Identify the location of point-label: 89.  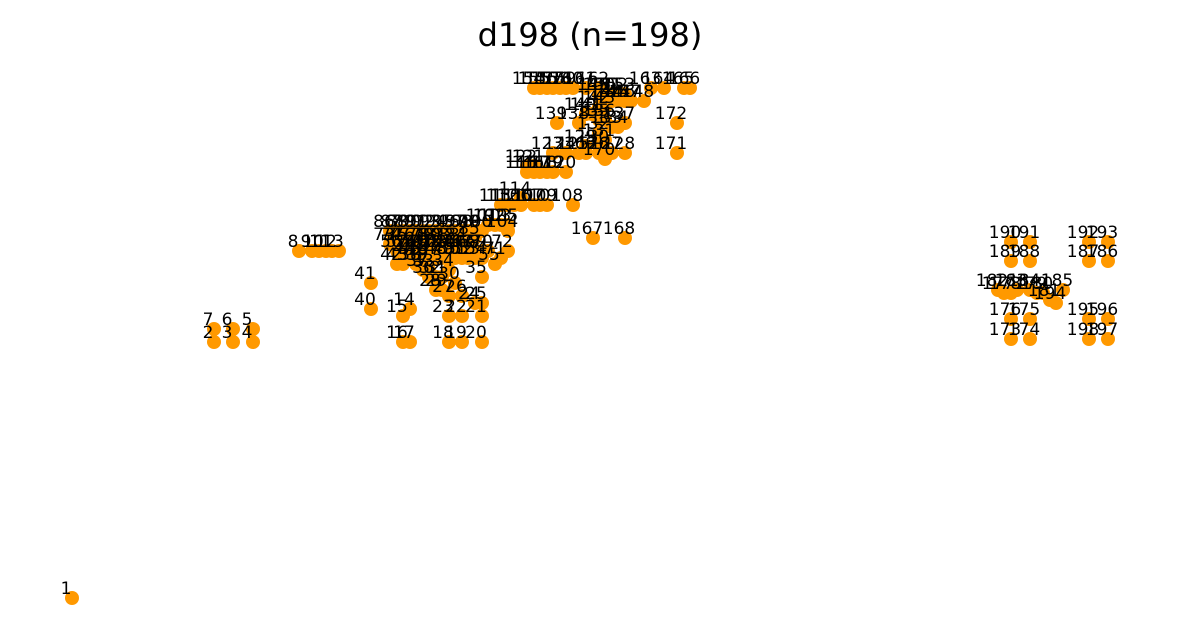
(404, 222).